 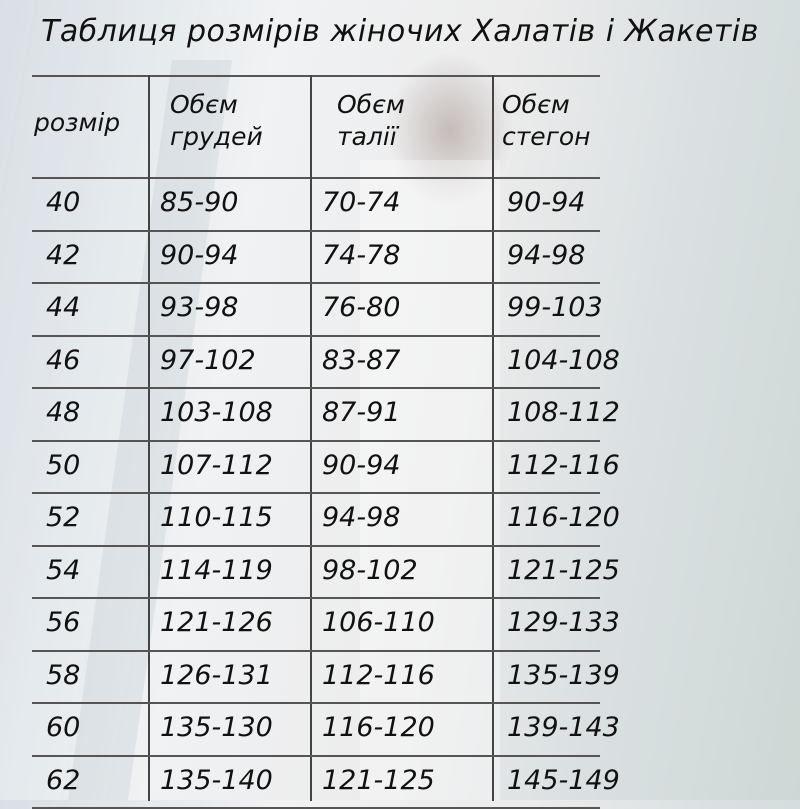 I want to click on cell-chest: 103-108, so click(x=216, y=412).